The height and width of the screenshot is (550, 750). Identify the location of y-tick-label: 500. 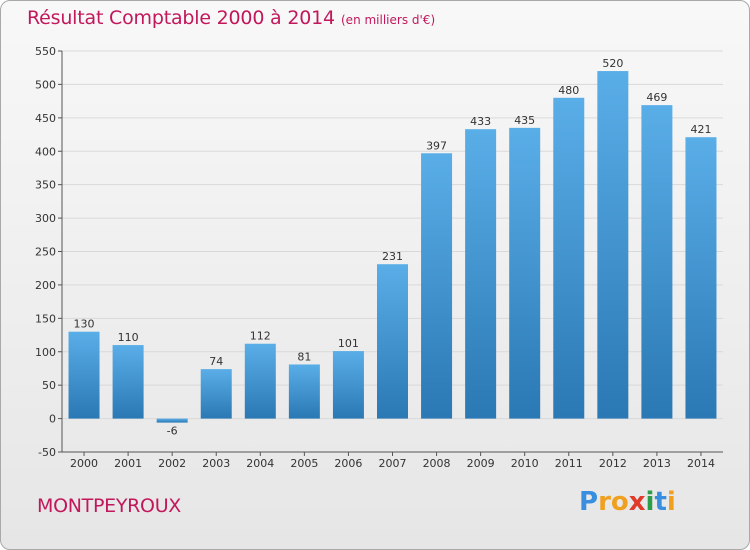
(45, 84).